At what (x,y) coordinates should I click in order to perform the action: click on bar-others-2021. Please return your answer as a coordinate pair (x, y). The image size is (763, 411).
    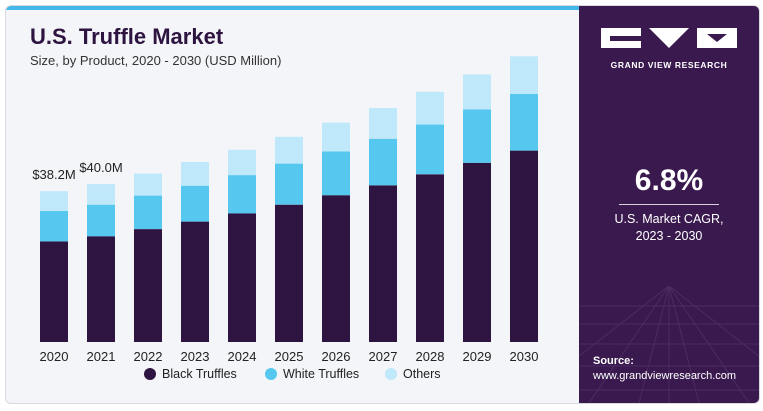
    Looking at the image, I should click on (101, 194).